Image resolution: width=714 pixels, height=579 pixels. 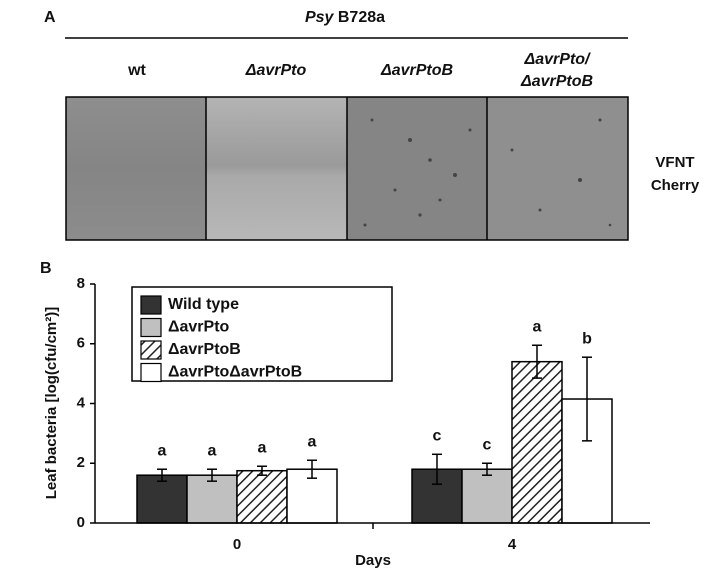 What do you see at coordinates (203, 304) in the screenshot?
I see `legend-label: Wild type` at bounding box center [203, 304].